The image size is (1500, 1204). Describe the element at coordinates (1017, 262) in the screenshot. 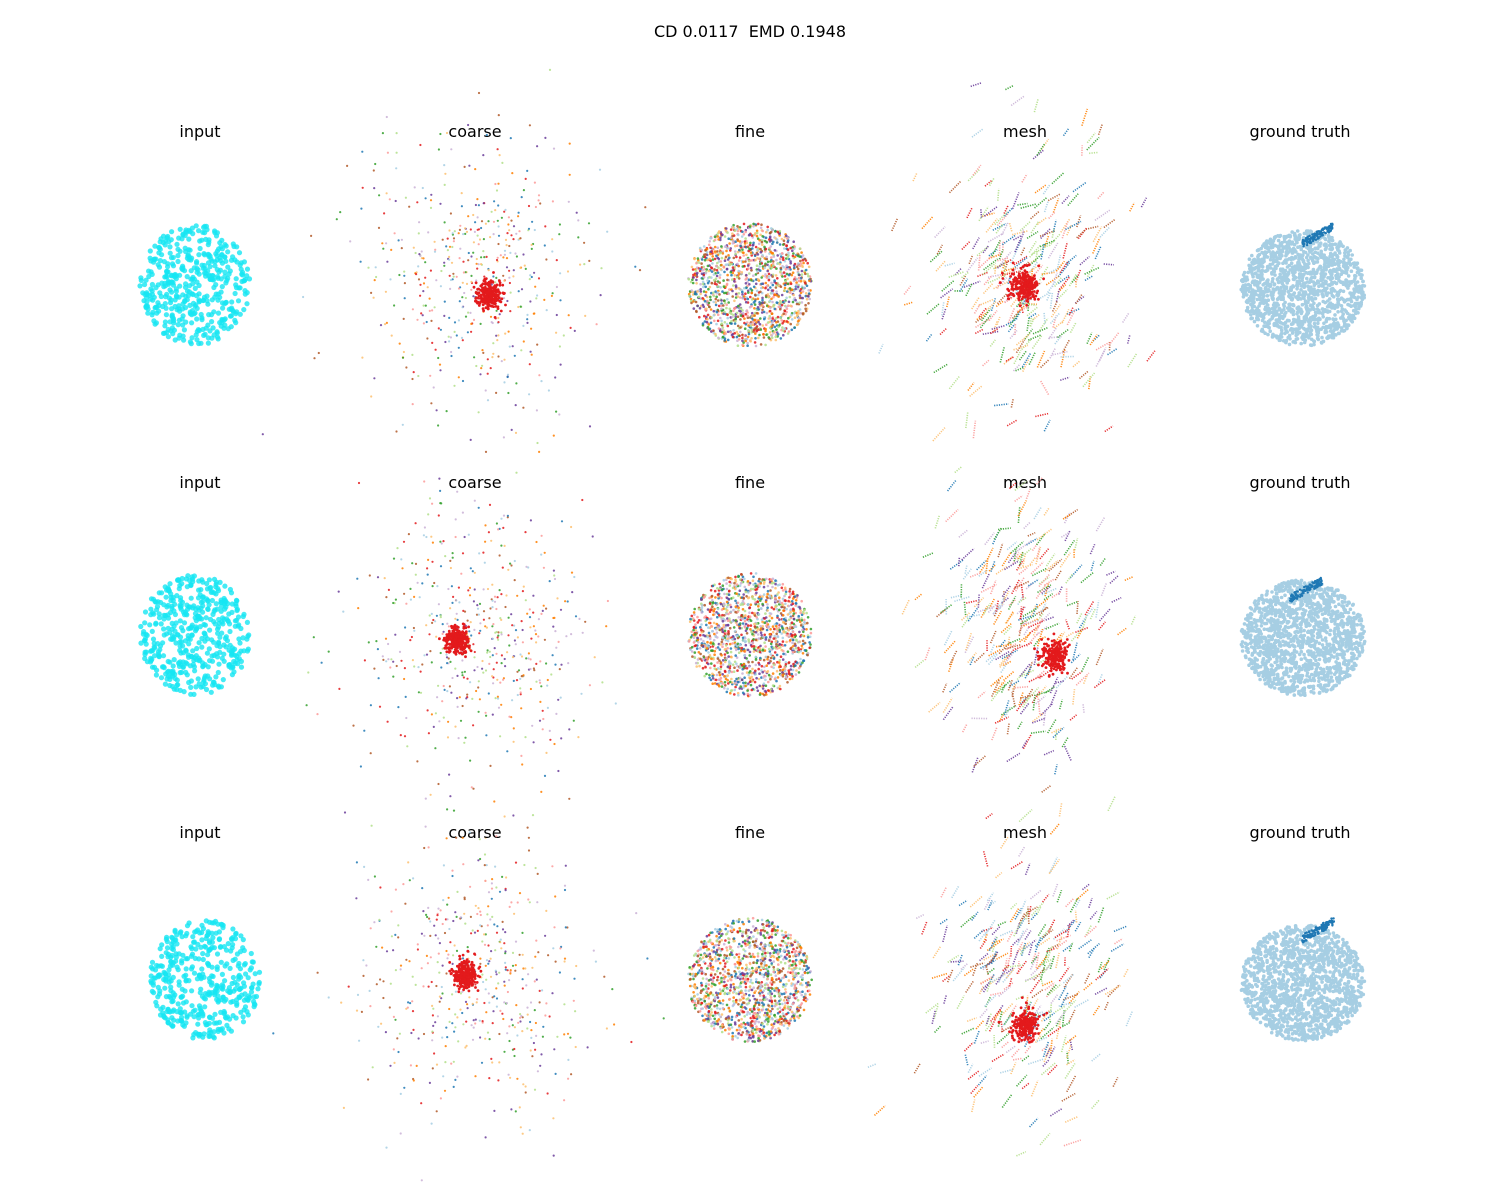

I see `panel-mesh-row-1: mesh` at that location.